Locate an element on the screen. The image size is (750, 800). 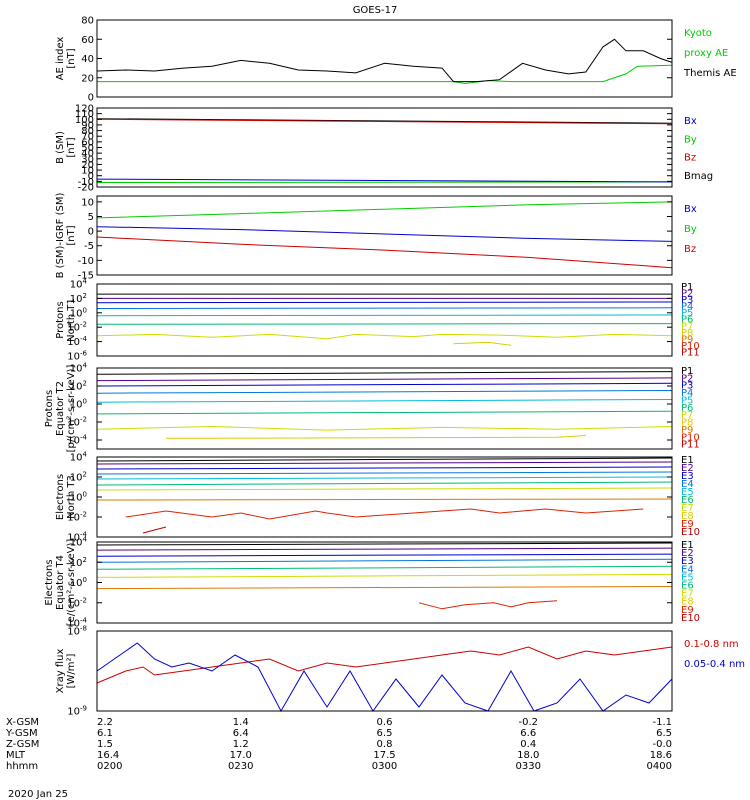
x-axis-tick-label: 0400 is located at coordinates (659, 766).